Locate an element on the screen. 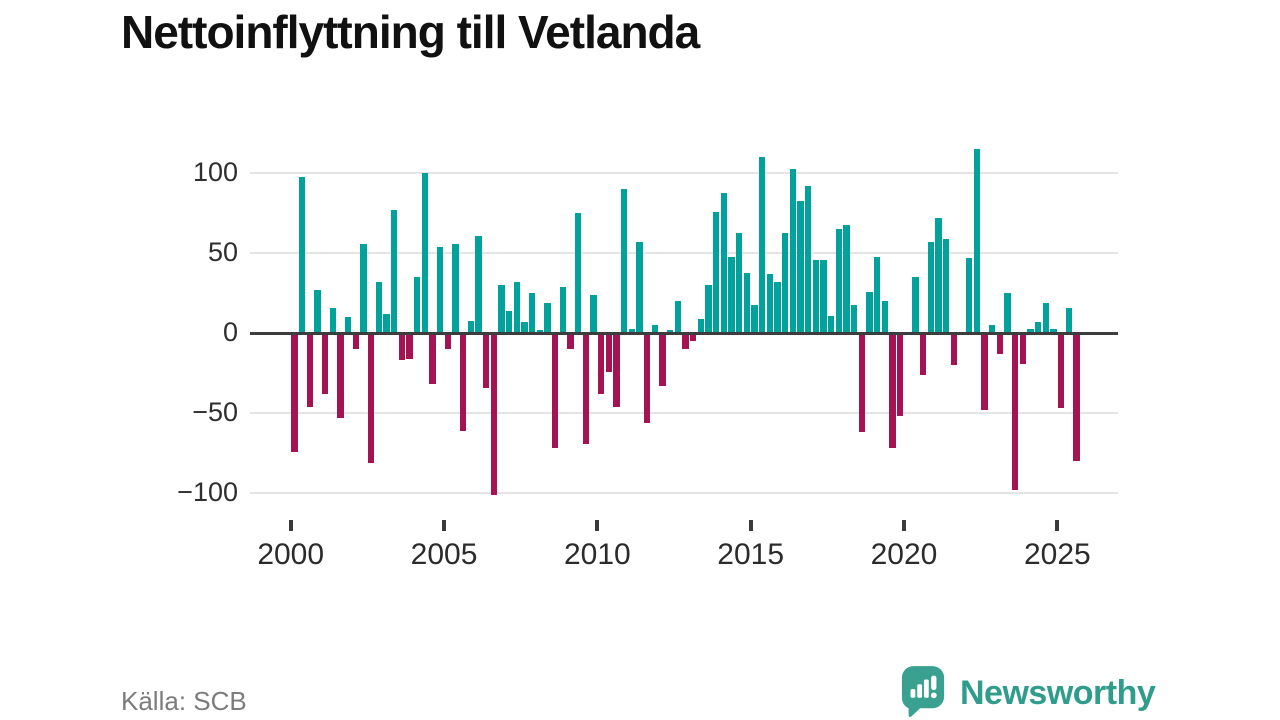 The image size is (1280, 720). bar-2022-q1 is located at coordinates (969, 296).